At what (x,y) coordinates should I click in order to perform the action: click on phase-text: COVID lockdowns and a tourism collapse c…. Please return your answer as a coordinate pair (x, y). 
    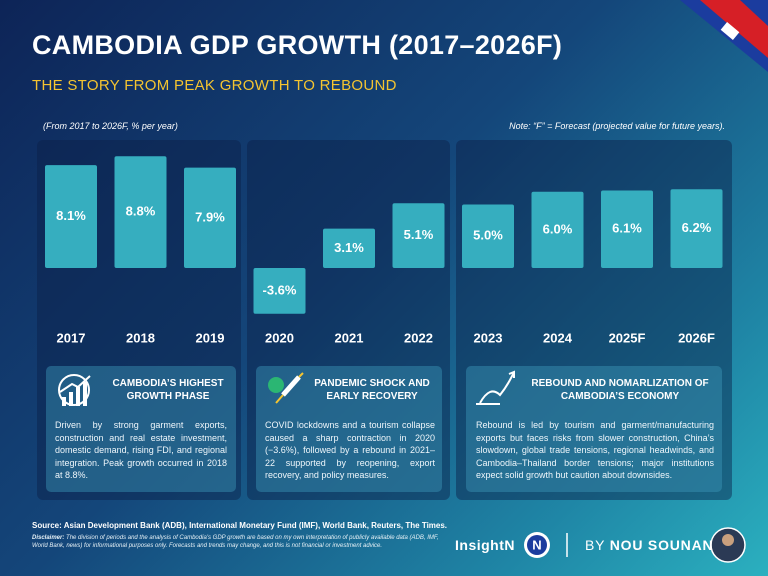
    Looking at the image, I should click on (350, 450).